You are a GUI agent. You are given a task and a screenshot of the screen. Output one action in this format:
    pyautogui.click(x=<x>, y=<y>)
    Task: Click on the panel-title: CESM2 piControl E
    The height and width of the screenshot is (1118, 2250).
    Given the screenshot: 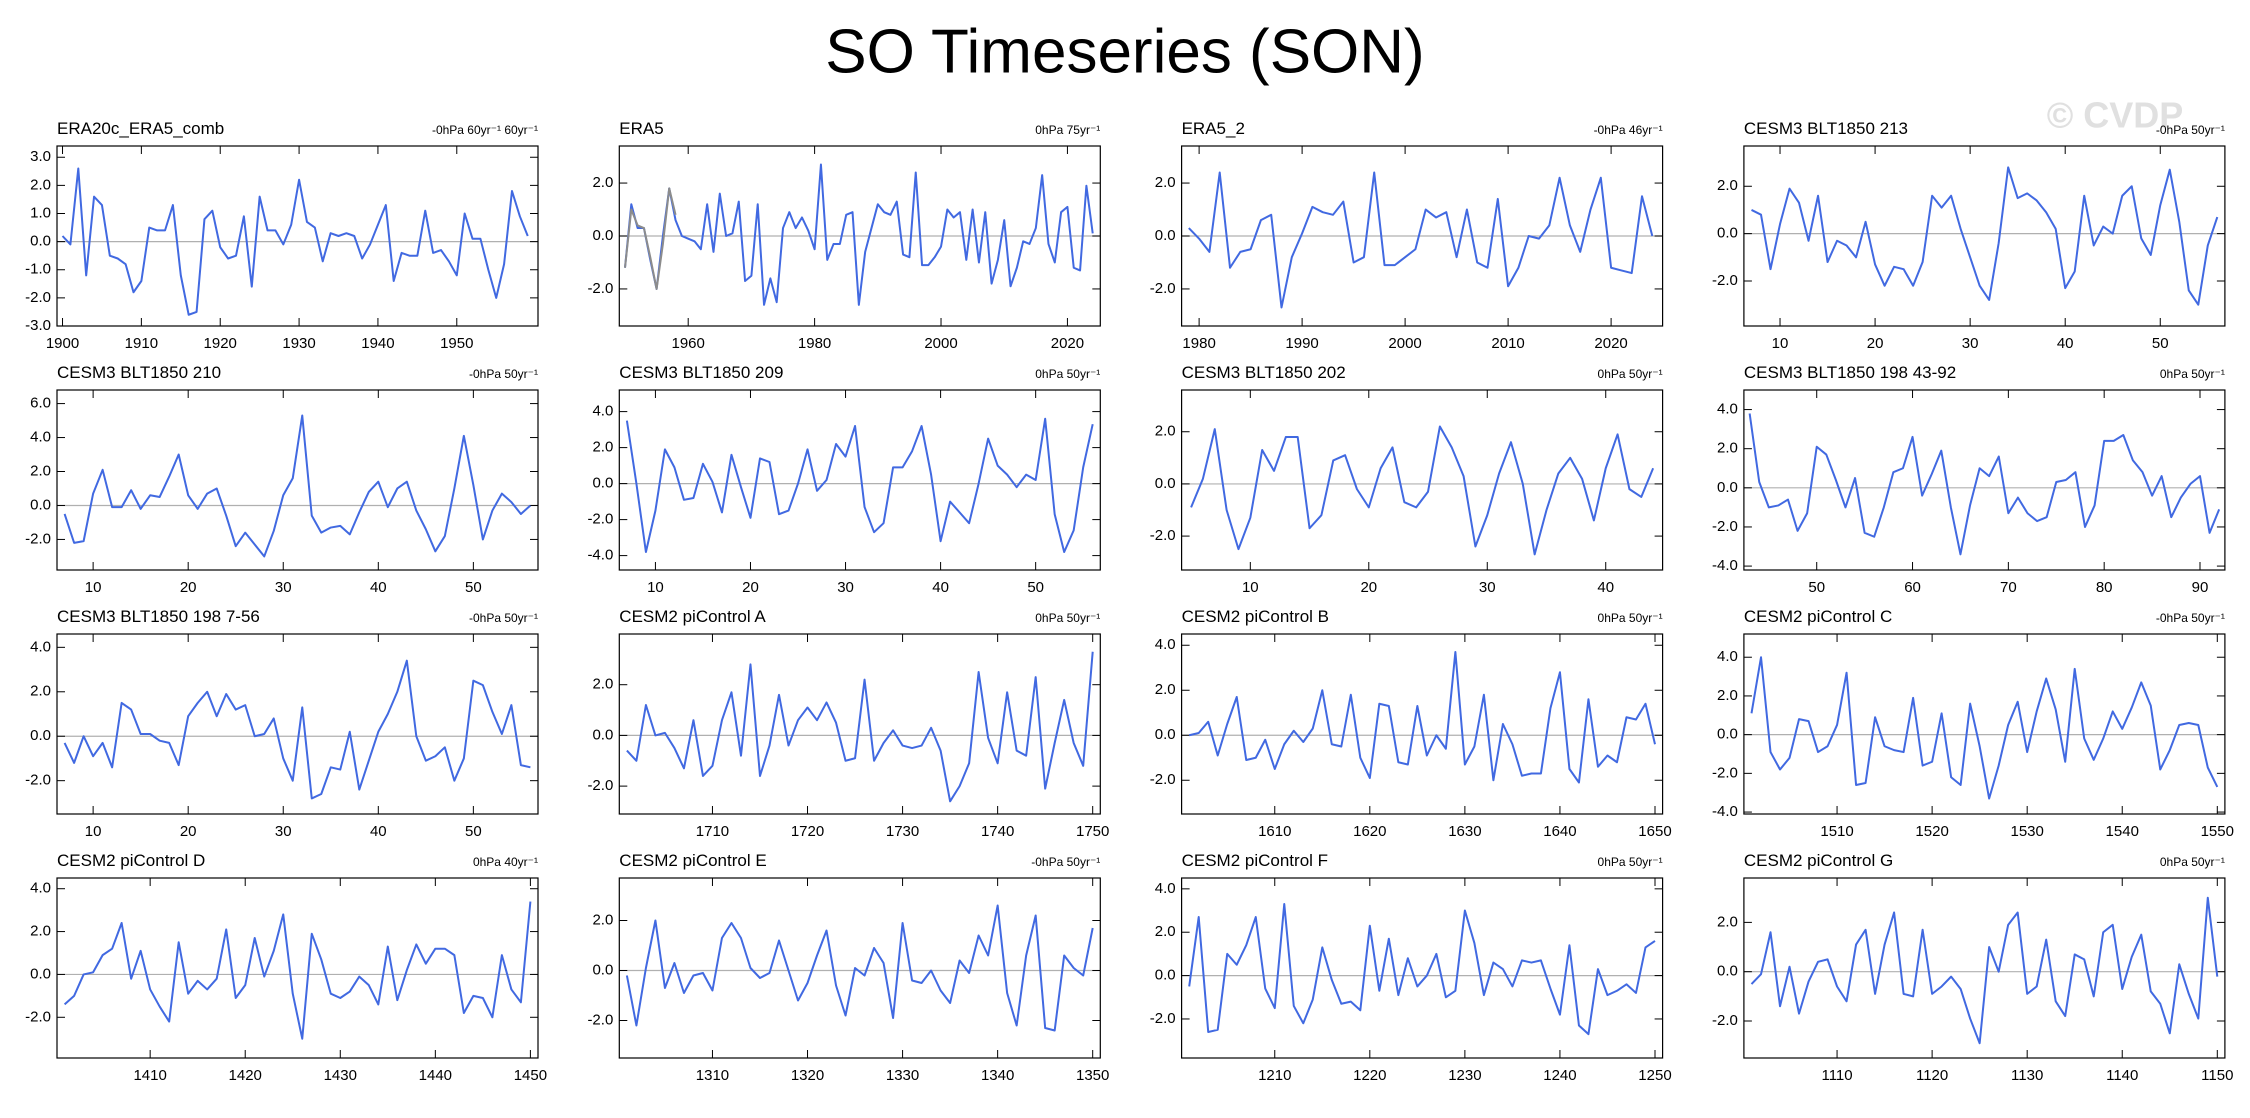 What is the action you would take?
    pyautogui.click(x=692, y=860)
    